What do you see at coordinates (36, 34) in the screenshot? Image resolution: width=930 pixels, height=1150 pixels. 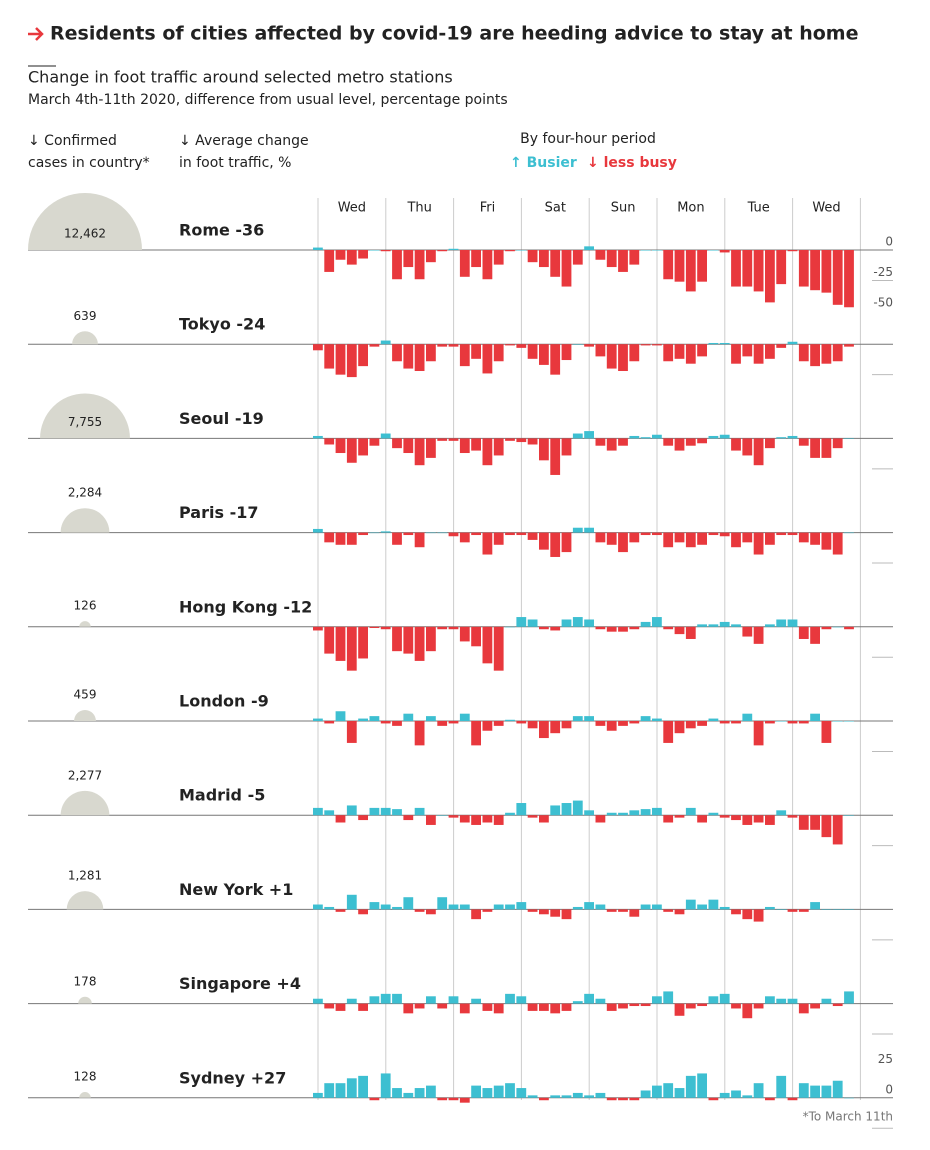 I see `title-arrow` at bounding box center [36, 34].